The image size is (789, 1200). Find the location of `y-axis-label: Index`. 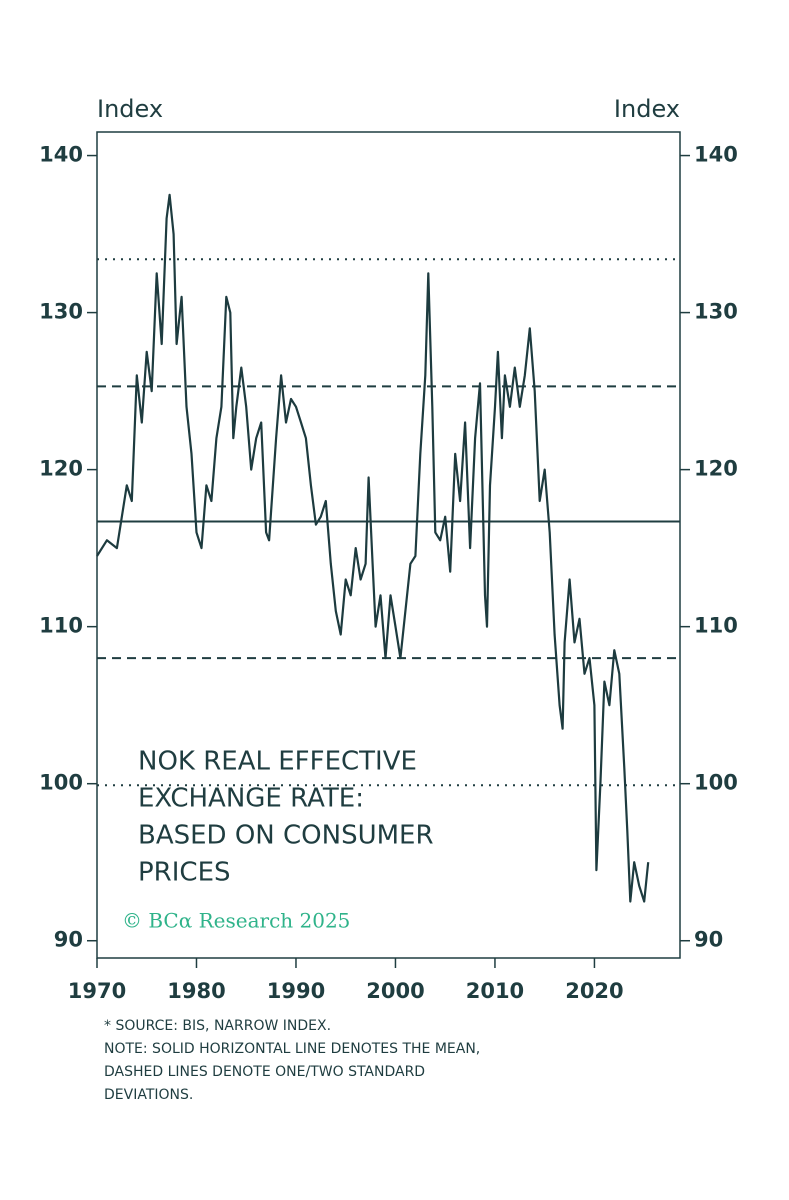

y-axis-label: Index is located at coordinates (130, 109).